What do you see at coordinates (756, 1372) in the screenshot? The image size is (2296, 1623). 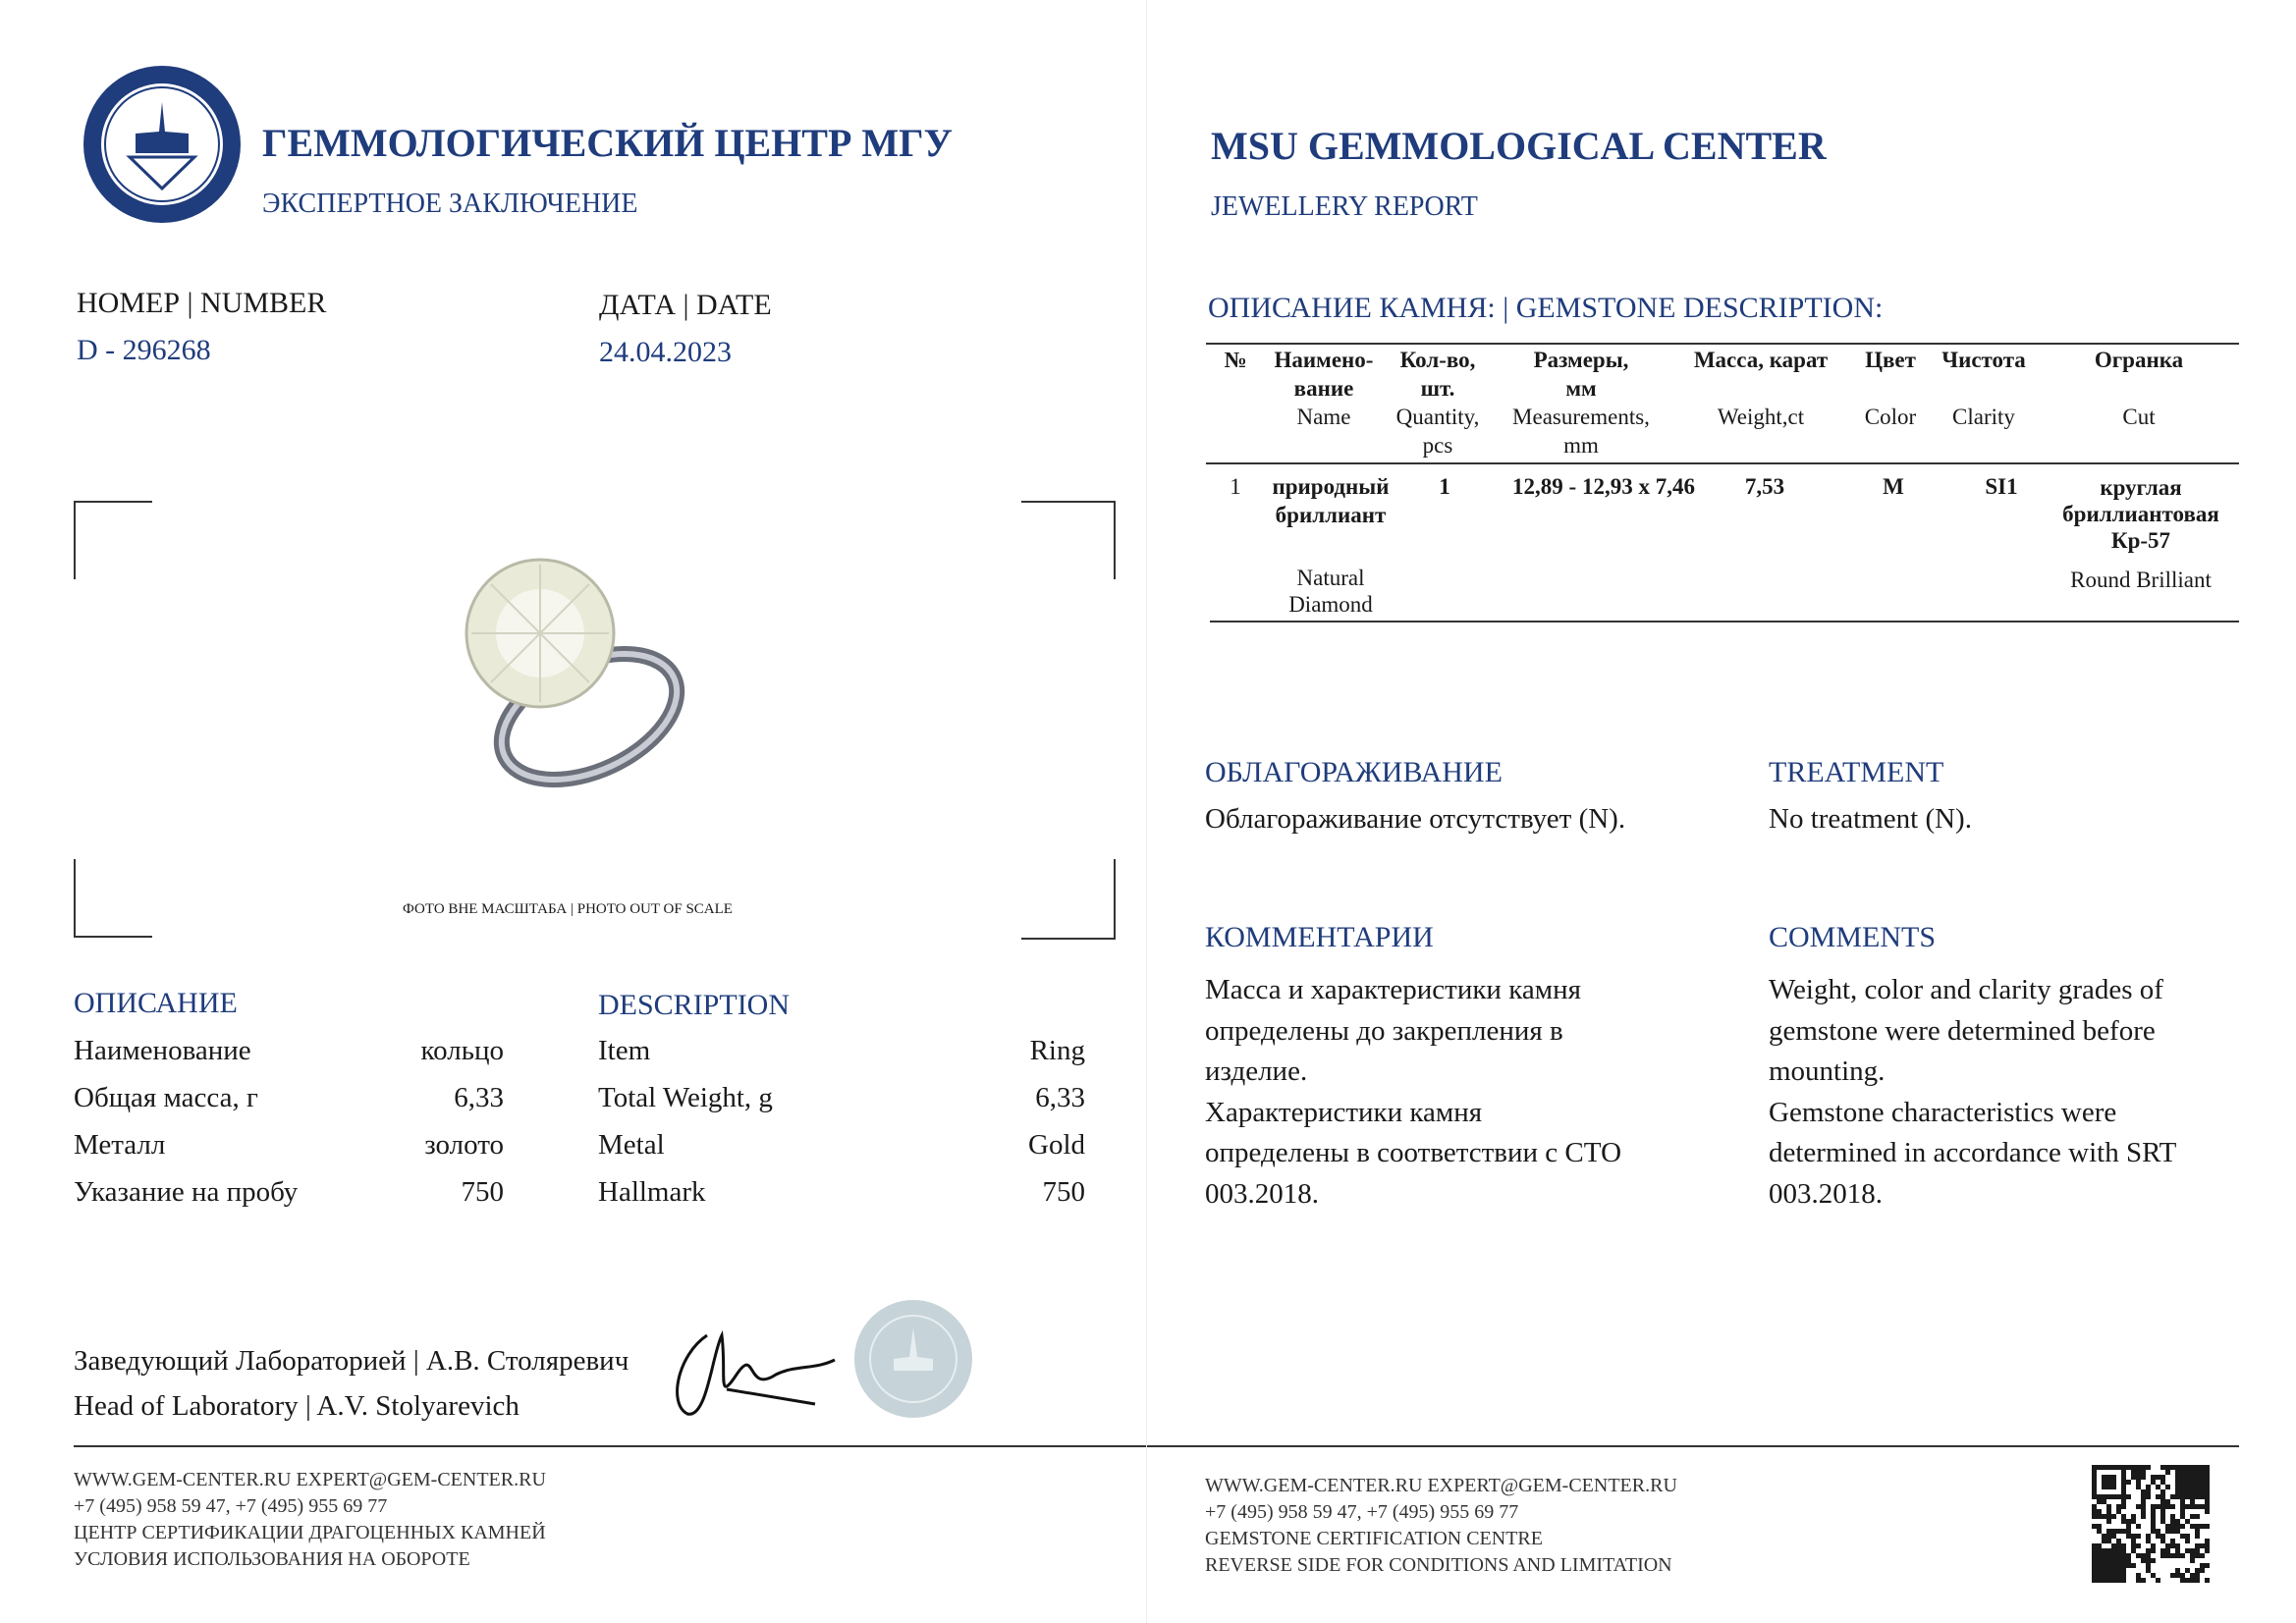 I see `handwritten-signature` at bounding box center [756, 1372].